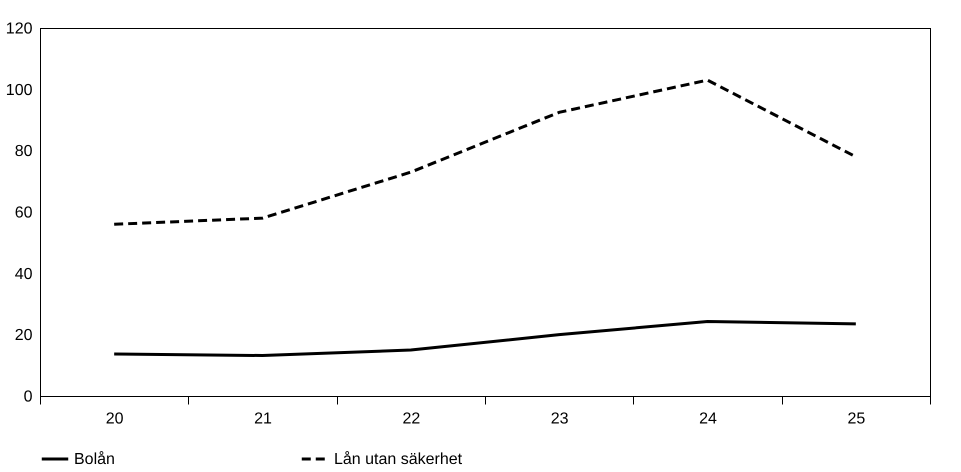  Describe the element at coordinates (856, 419) in the screenshot. I see `x-tick-label: 25` at that location.